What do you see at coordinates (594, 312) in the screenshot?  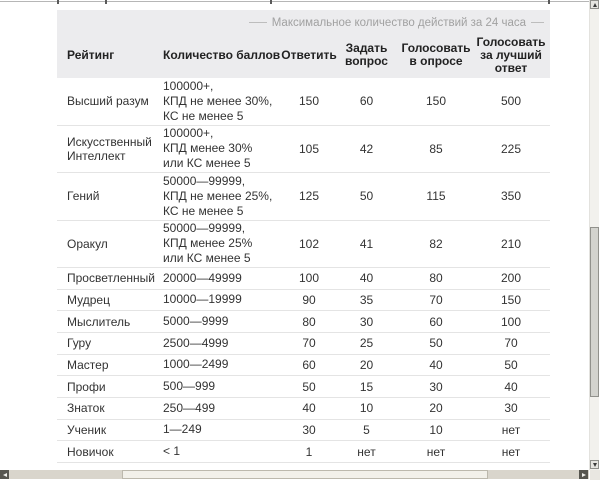 I see `vertical-scrollbar-thumb` at bounding box center [594, 312].